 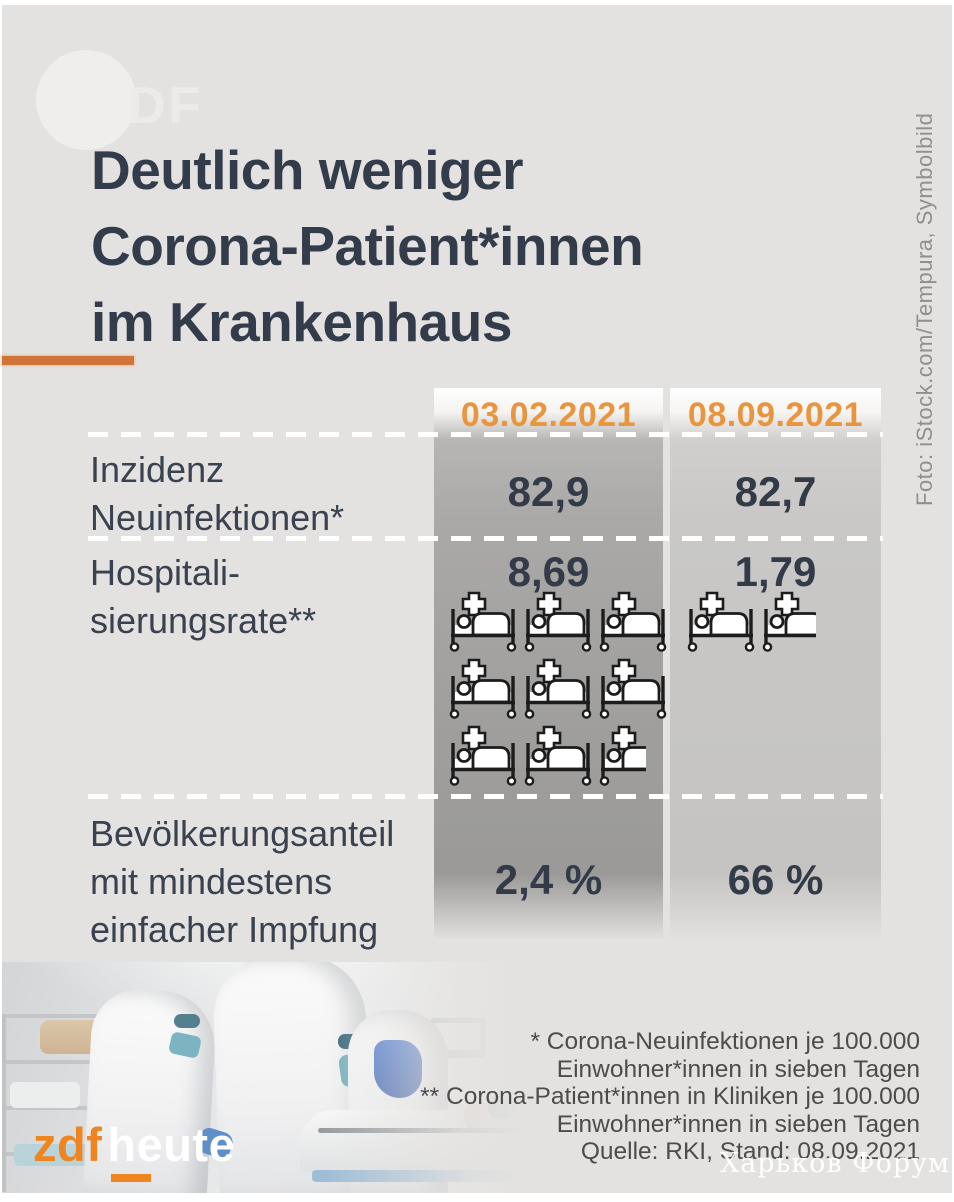 I want to click on title-line-2: Corona-Patient*innen, so click(x=367, y=246).